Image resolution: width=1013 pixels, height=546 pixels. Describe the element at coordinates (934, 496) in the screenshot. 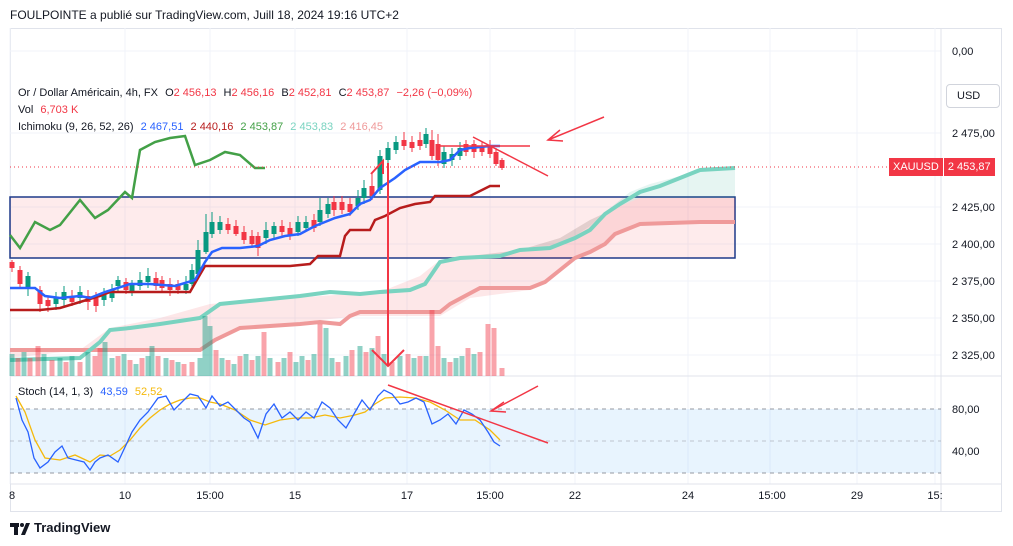

I see `time-axis-label: 15:` at that location.